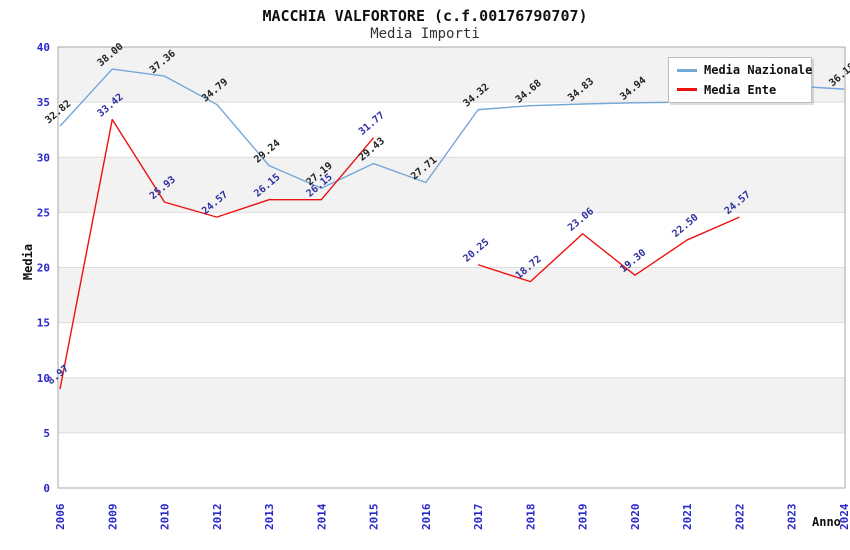 The width and height of the screenshot is (850, 550). I want to click on y-tick-label: 10, so click(43, 378).